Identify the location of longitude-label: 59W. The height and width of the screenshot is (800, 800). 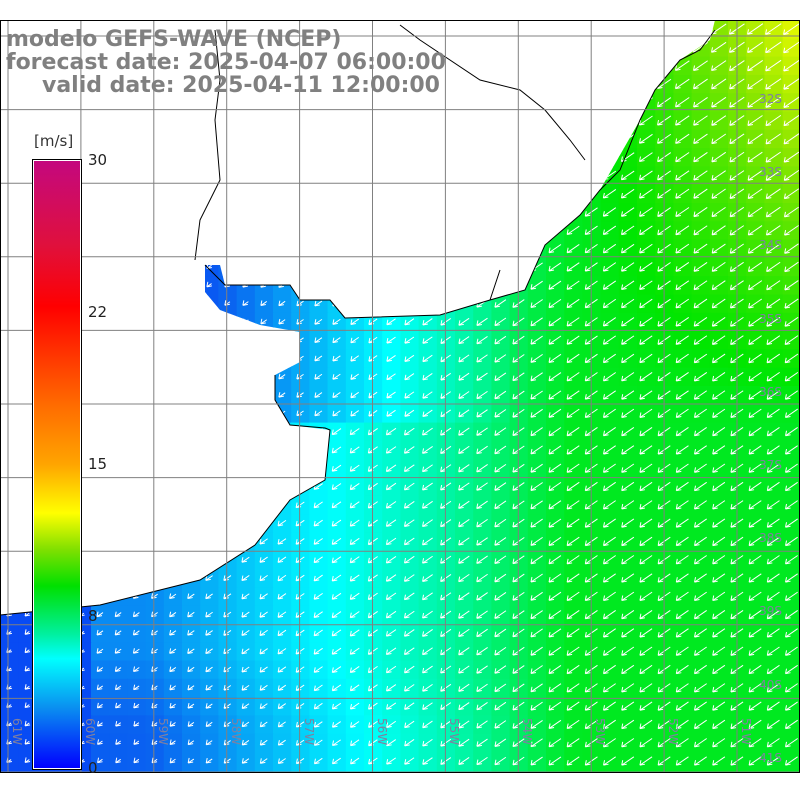
(162, 732).